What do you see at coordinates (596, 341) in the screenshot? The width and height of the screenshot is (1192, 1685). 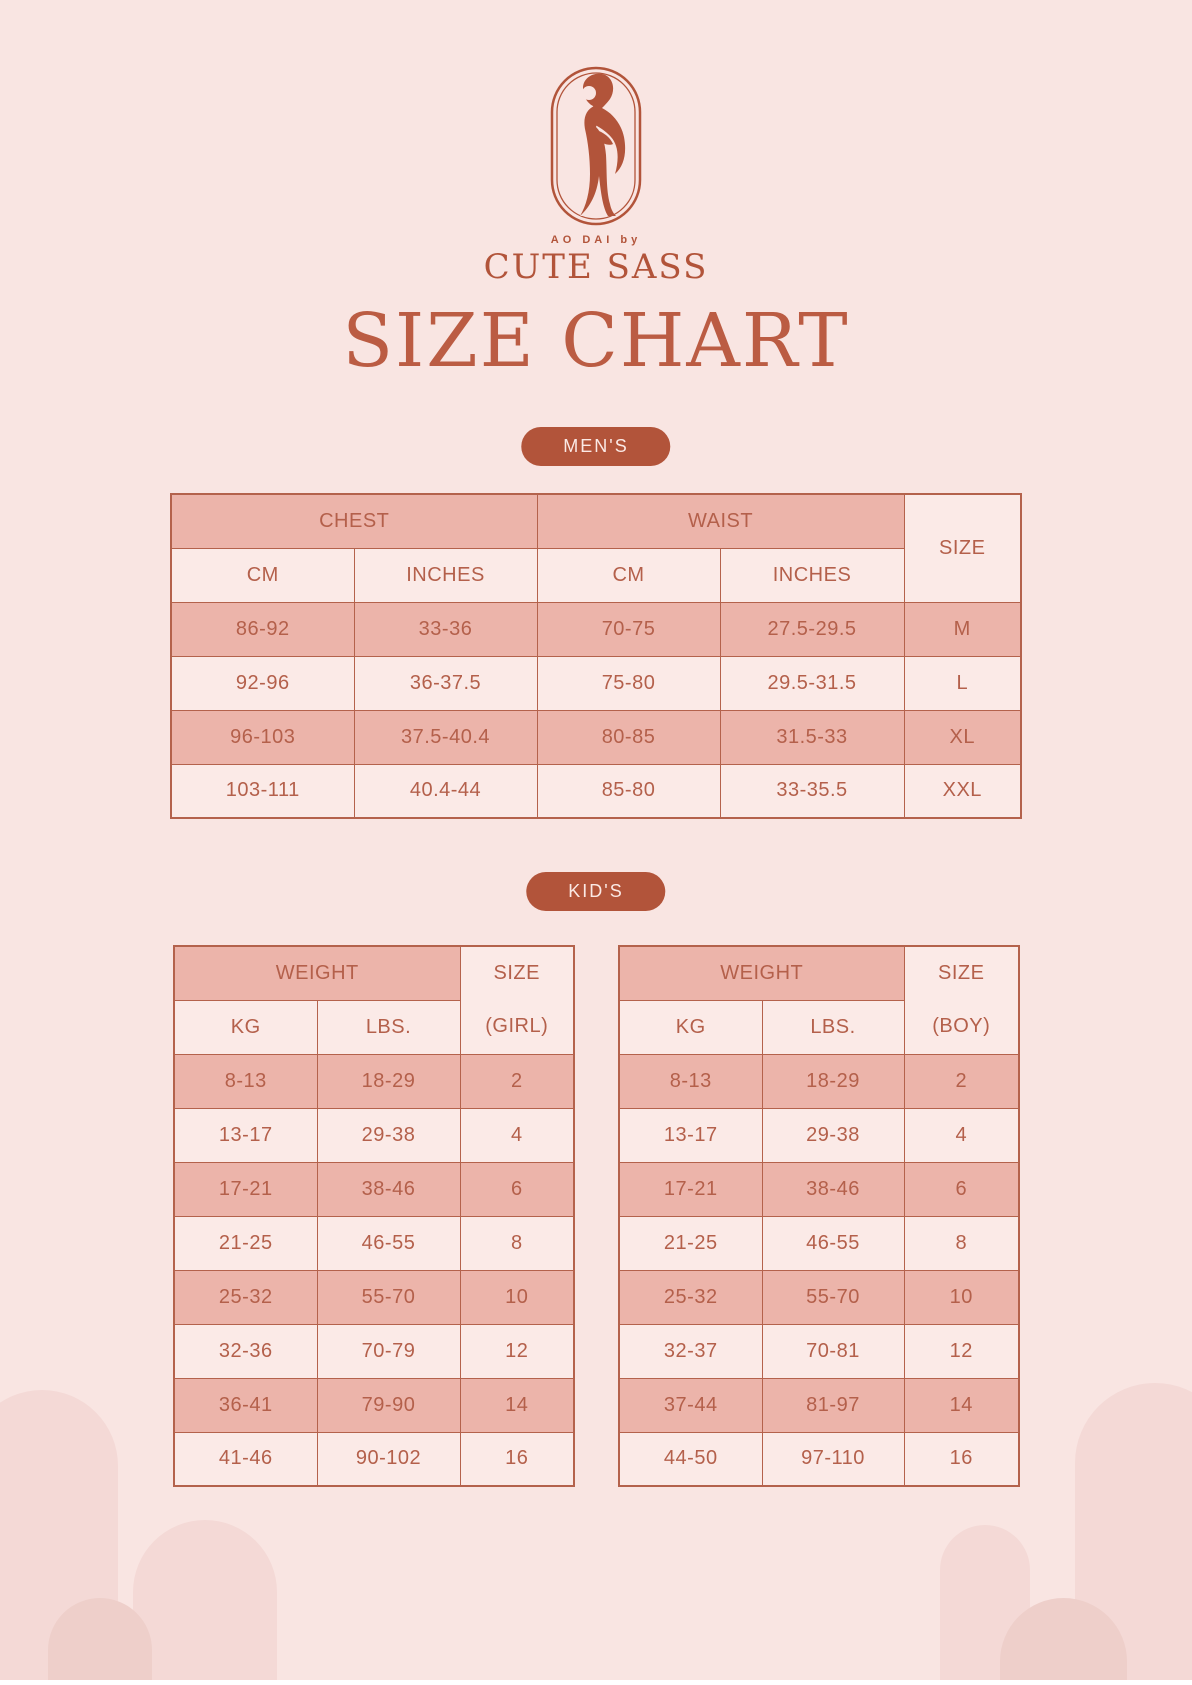 I see `page-title: SIZE CHART` at bounding box center [596, 341].